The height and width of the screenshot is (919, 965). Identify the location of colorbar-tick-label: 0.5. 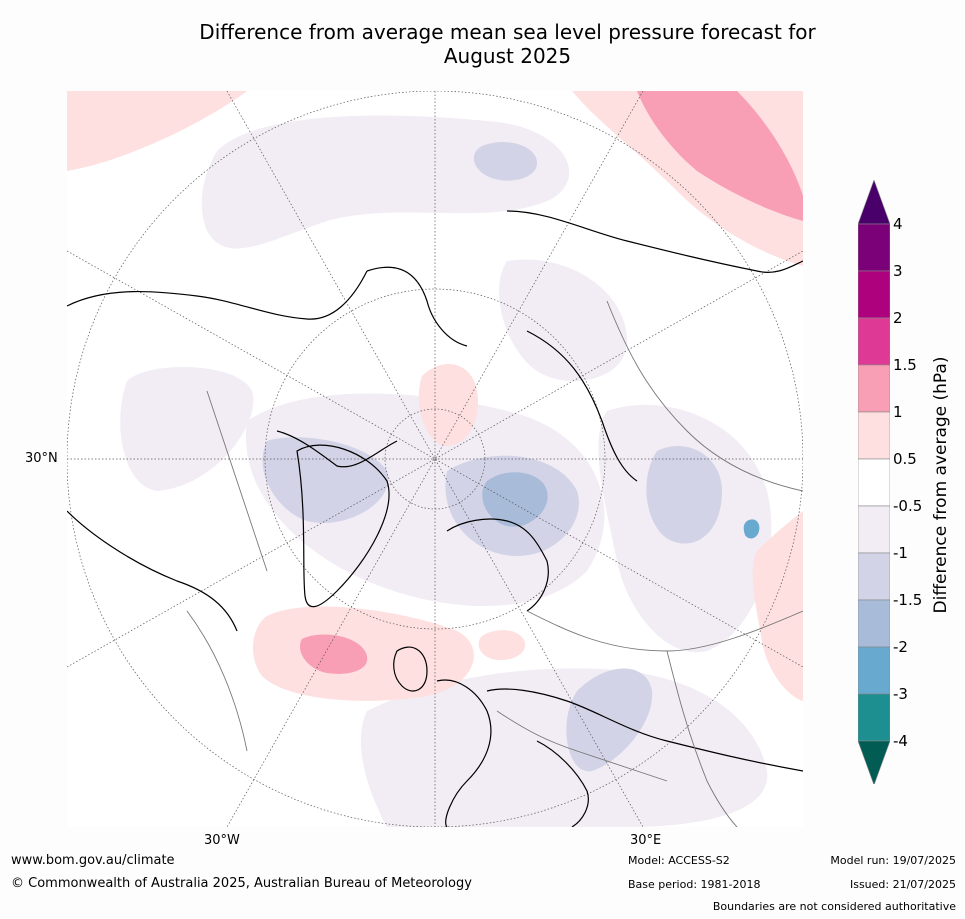
(905, 459).